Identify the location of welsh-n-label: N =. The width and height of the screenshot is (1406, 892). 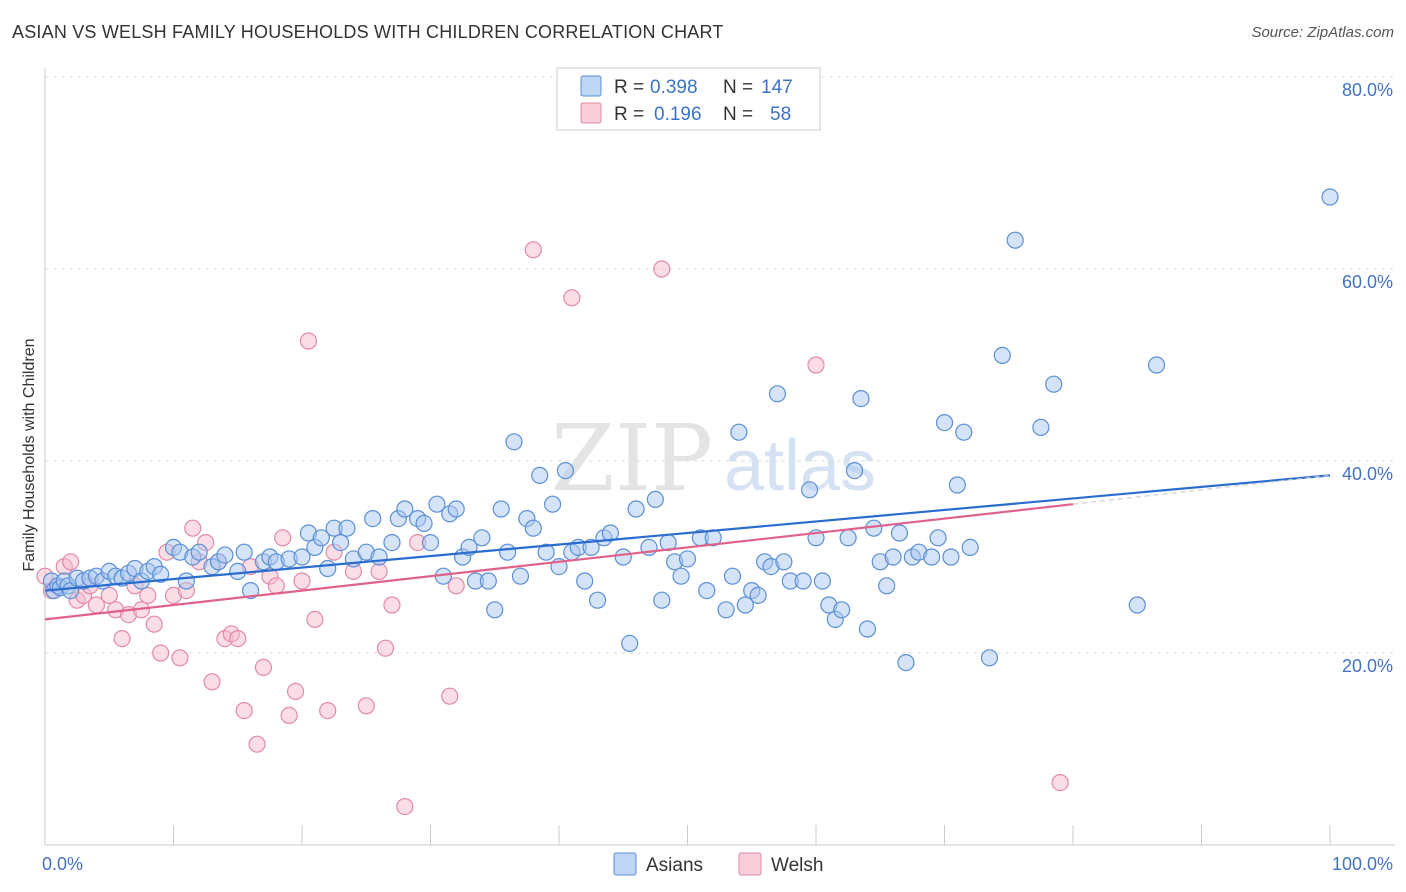
(738, 114).